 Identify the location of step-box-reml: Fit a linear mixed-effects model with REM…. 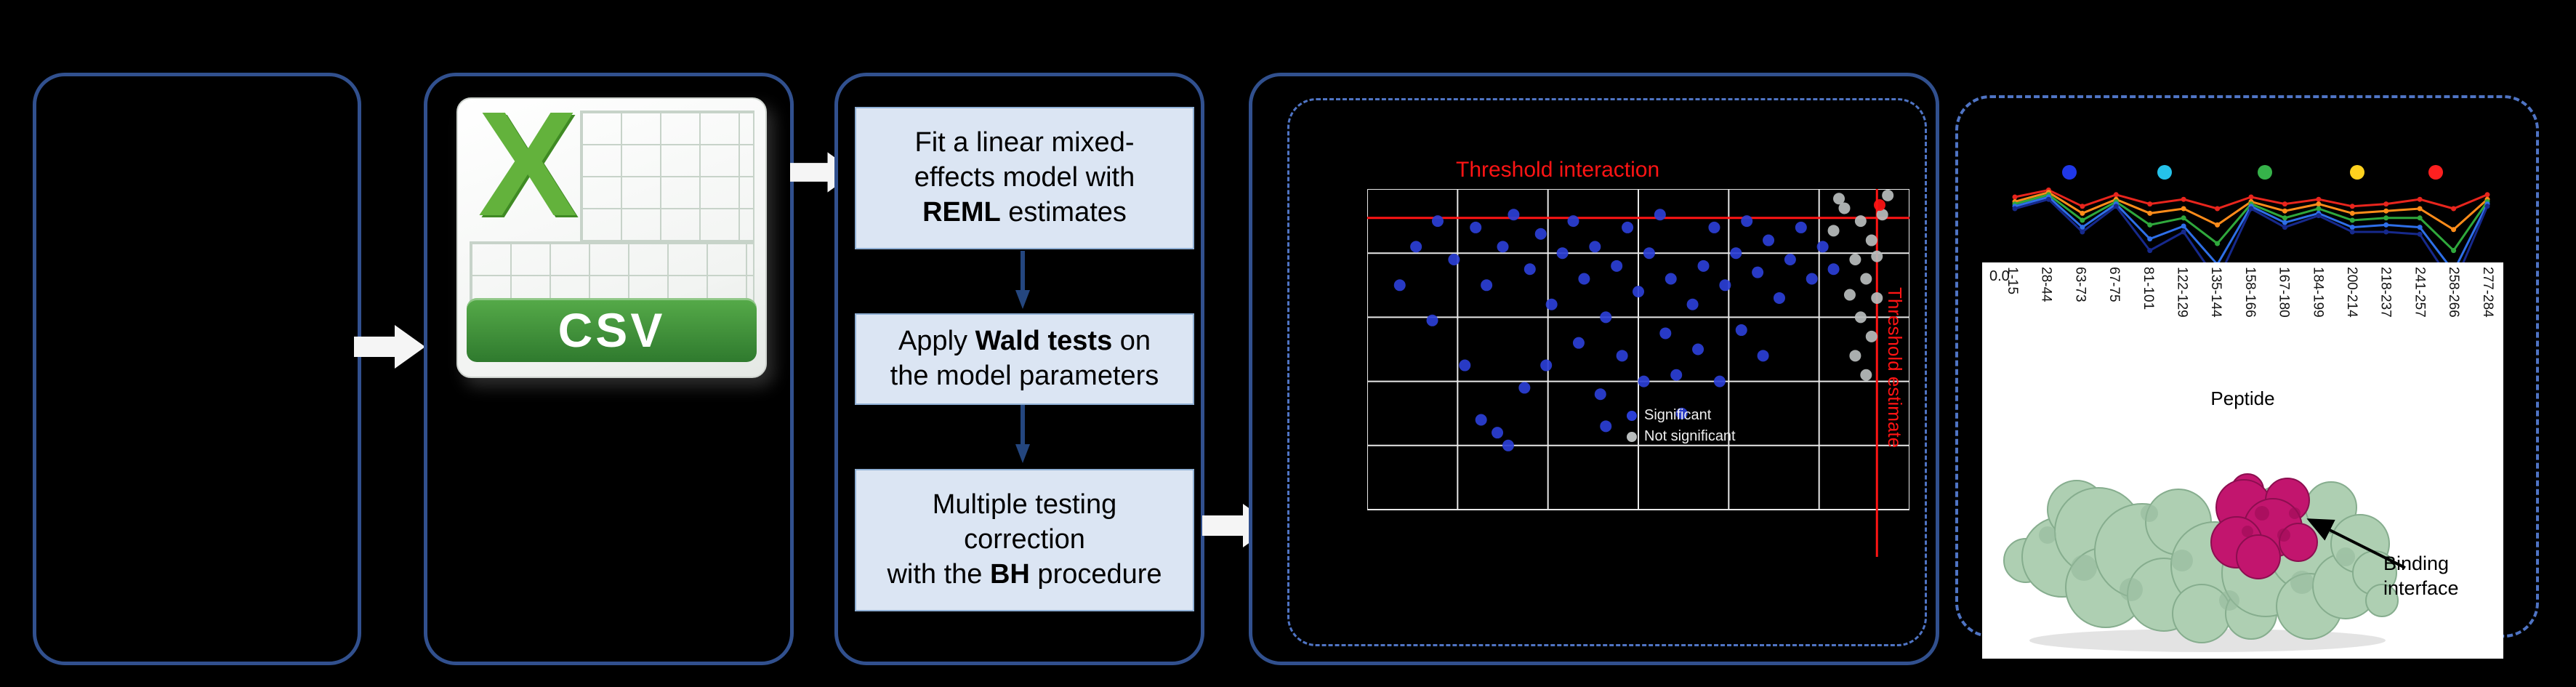
(1024, 178).